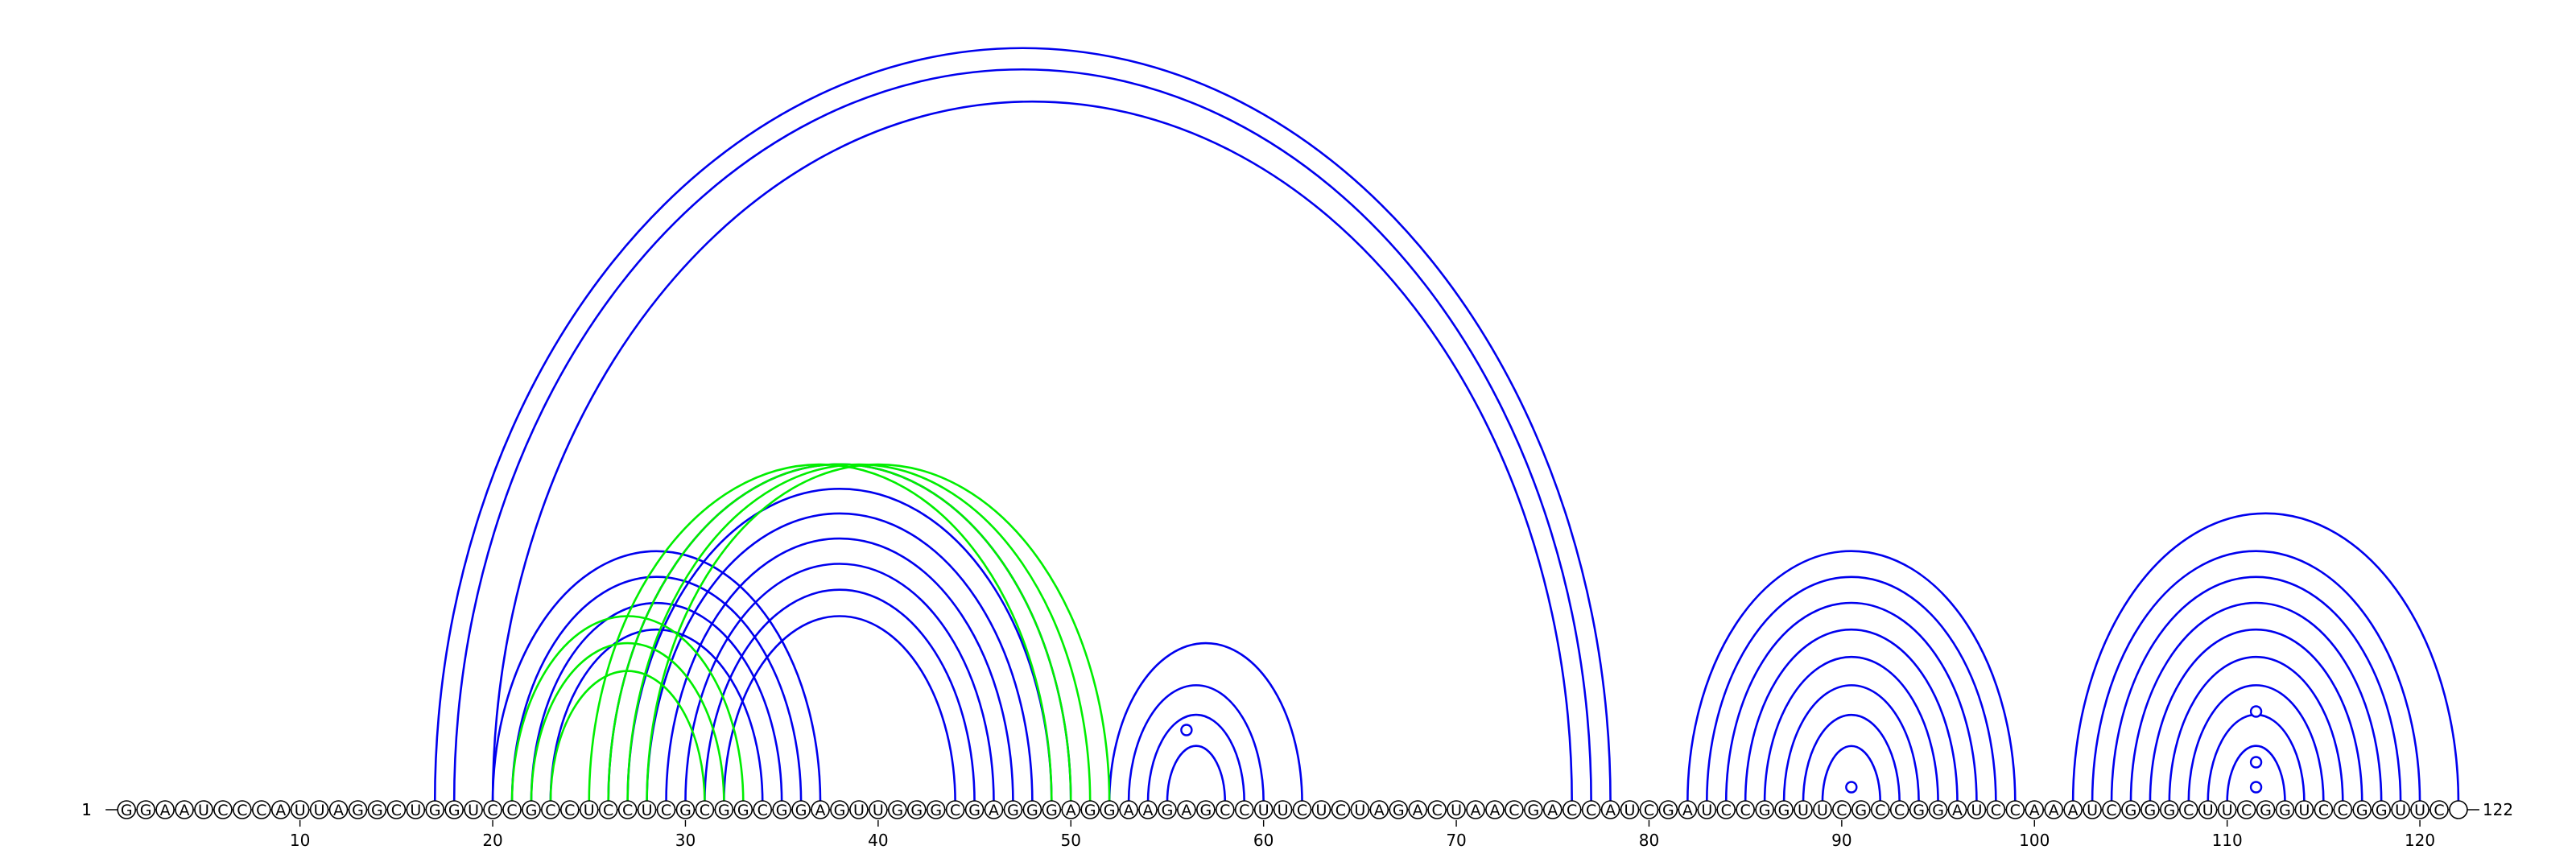 The height and width of the screenshot is (858, 2576). What do you see at coordinates (1417, 809) in the screenshot?
I see `nucleotide: A` at bounding box center [1417, 809].